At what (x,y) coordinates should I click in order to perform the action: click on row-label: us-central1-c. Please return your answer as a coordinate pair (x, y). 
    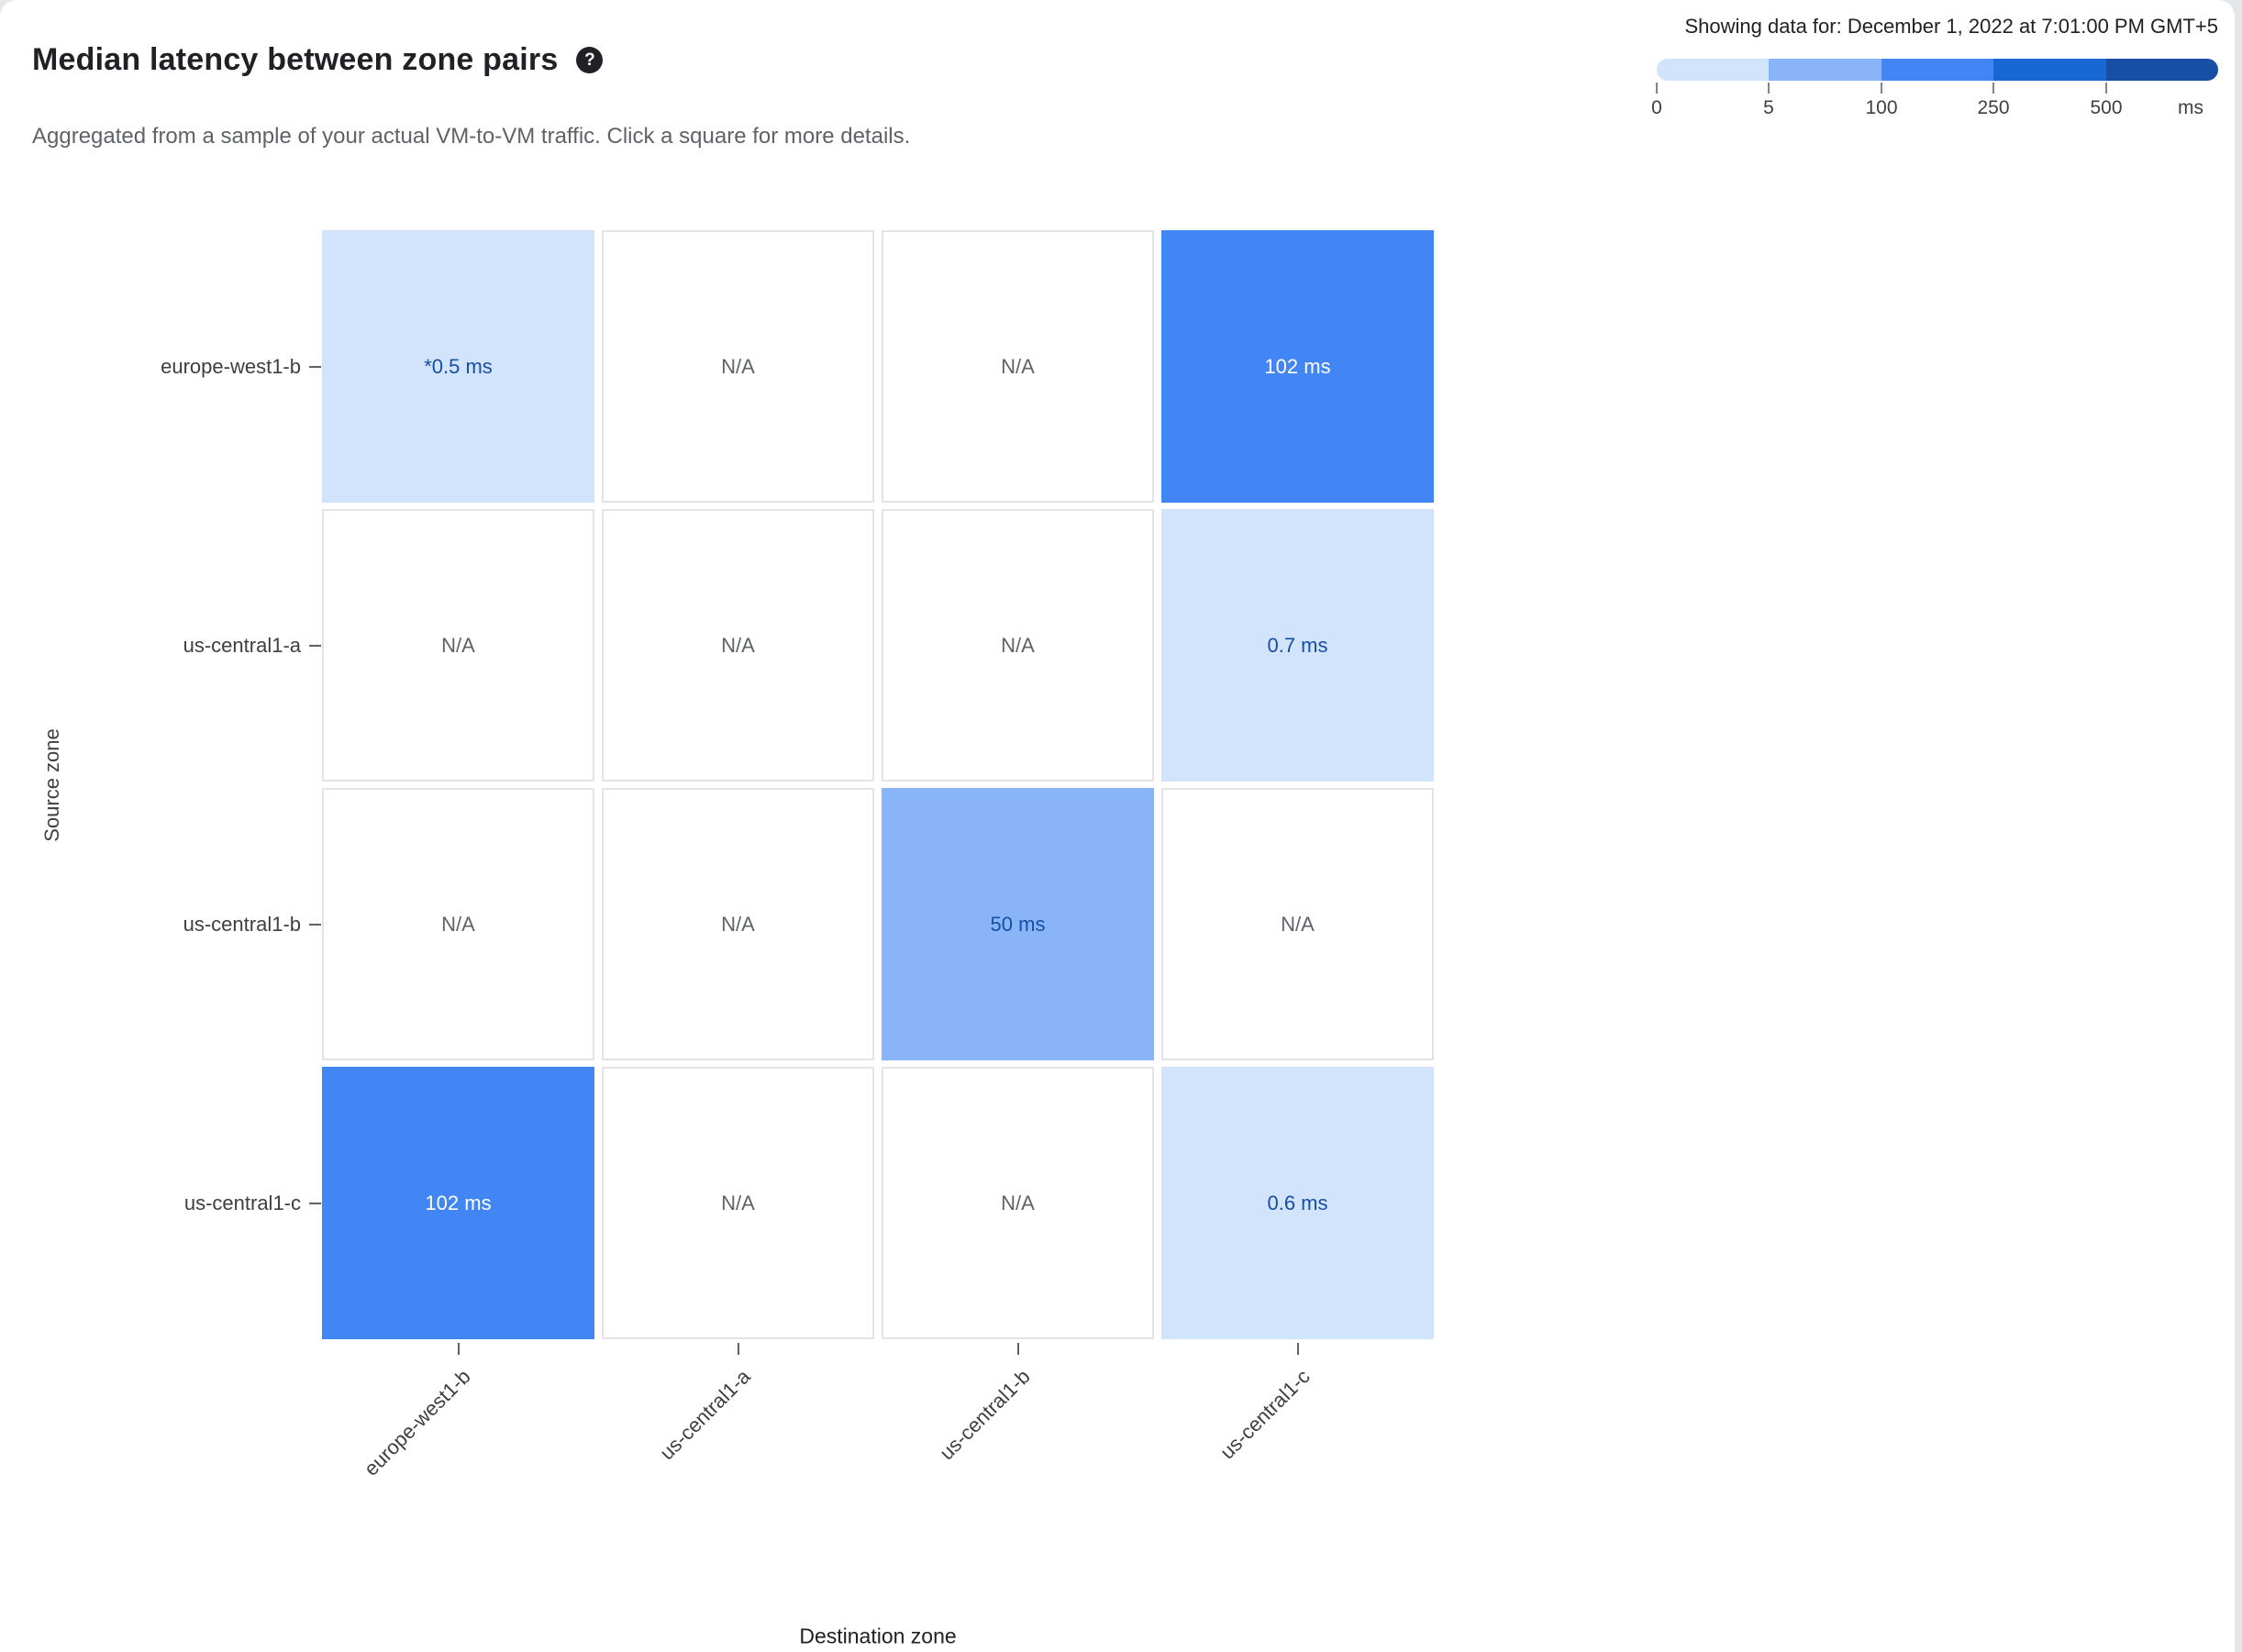
    Looking at the image, I should click on (242, 1202).